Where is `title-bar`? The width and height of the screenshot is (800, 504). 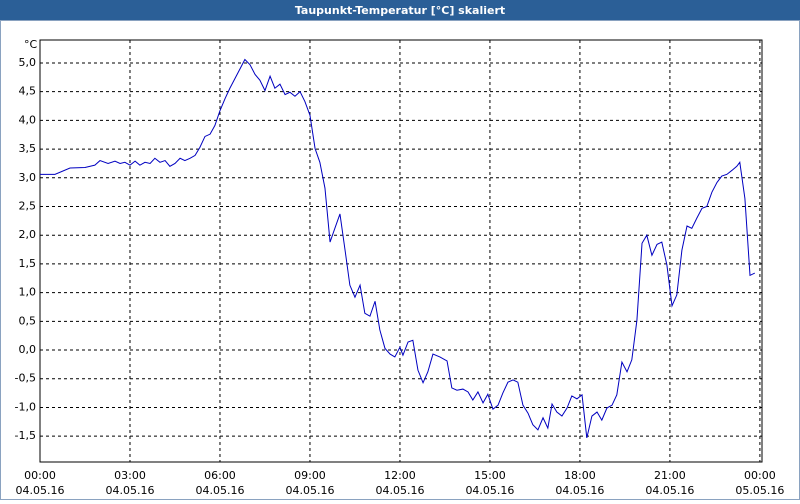 title-bar is located at coordinates (400, 10).